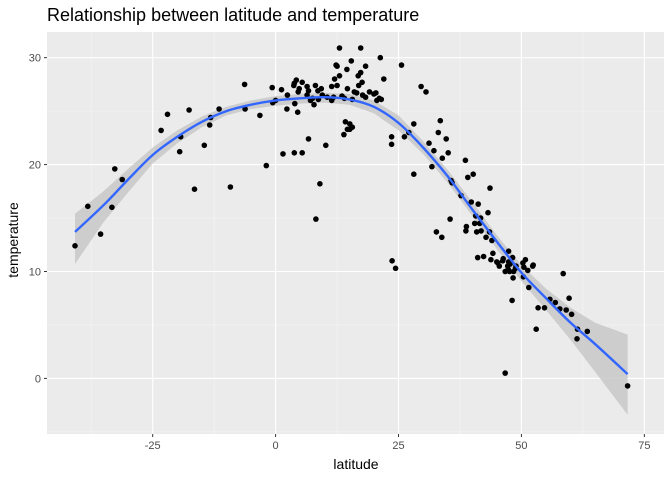  I want to click on x-axis-title: latitude, so click(355, 464).